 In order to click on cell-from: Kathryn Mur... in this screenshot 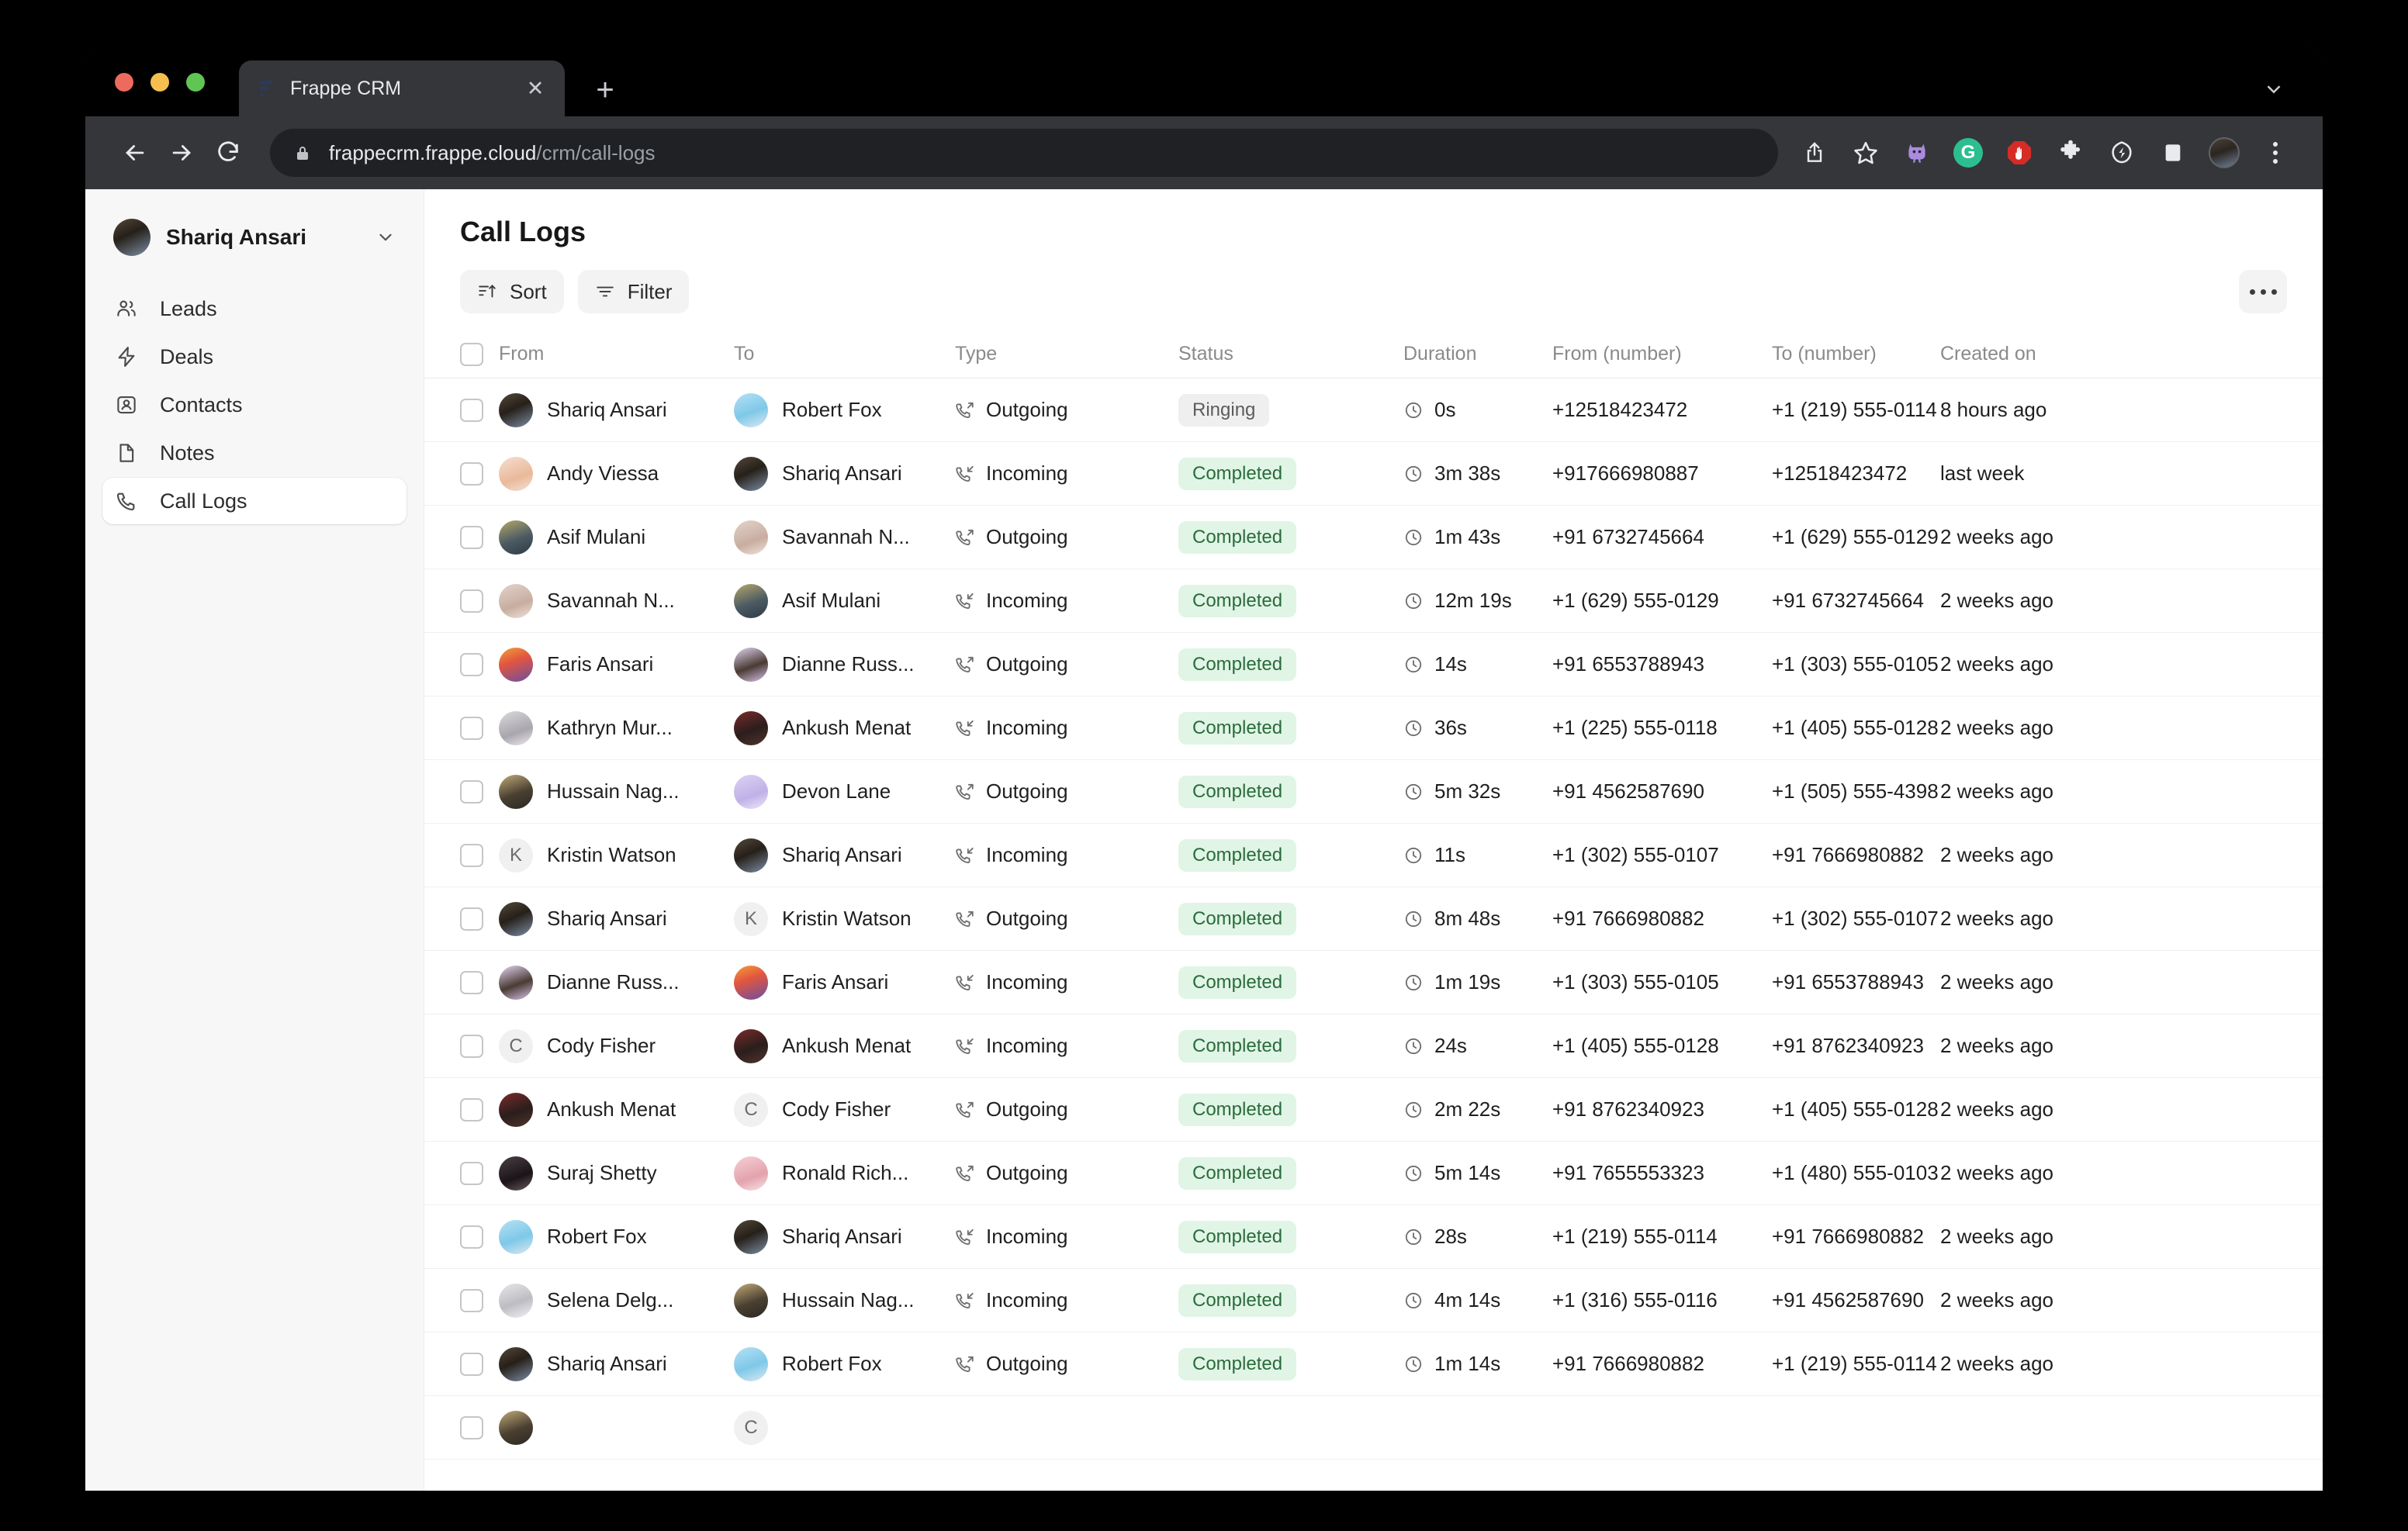, I will do `click(616, 727)`.